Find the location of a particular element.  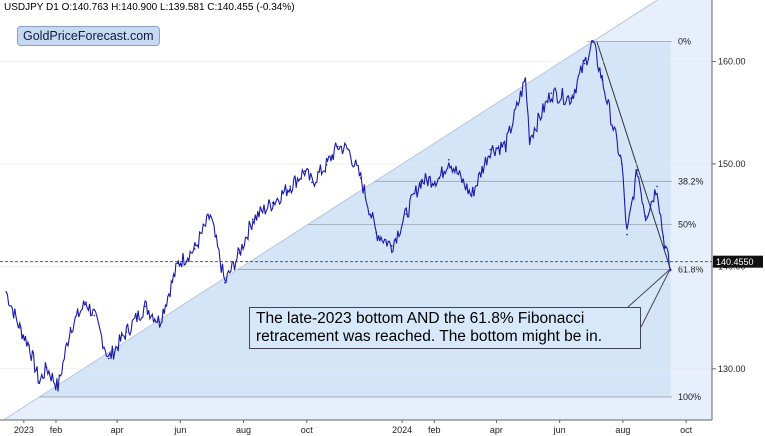

fib-label: 0% is located at coordinates (684, 41).